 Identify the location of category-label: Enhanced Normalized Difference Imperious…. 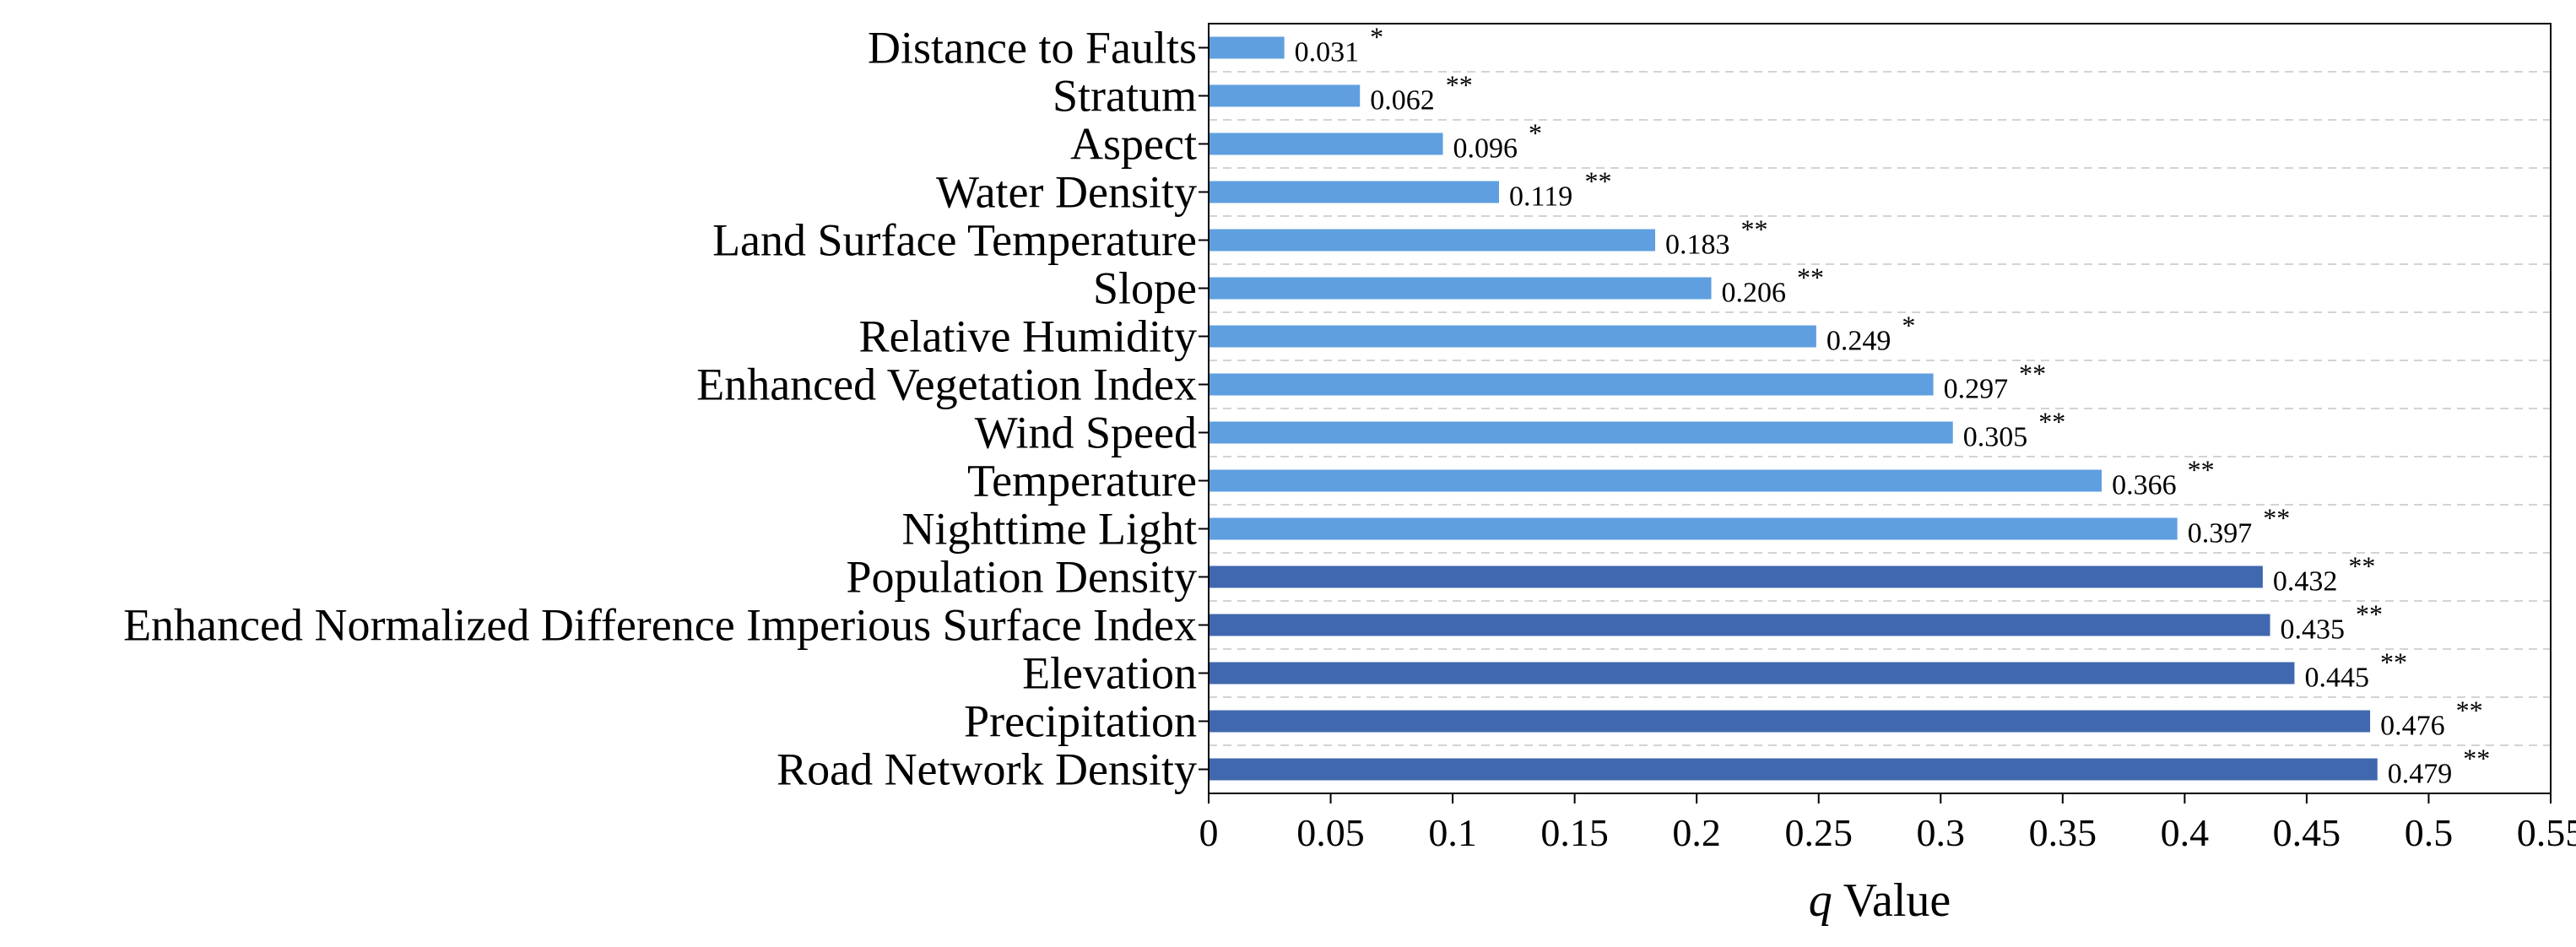
(660, 625).